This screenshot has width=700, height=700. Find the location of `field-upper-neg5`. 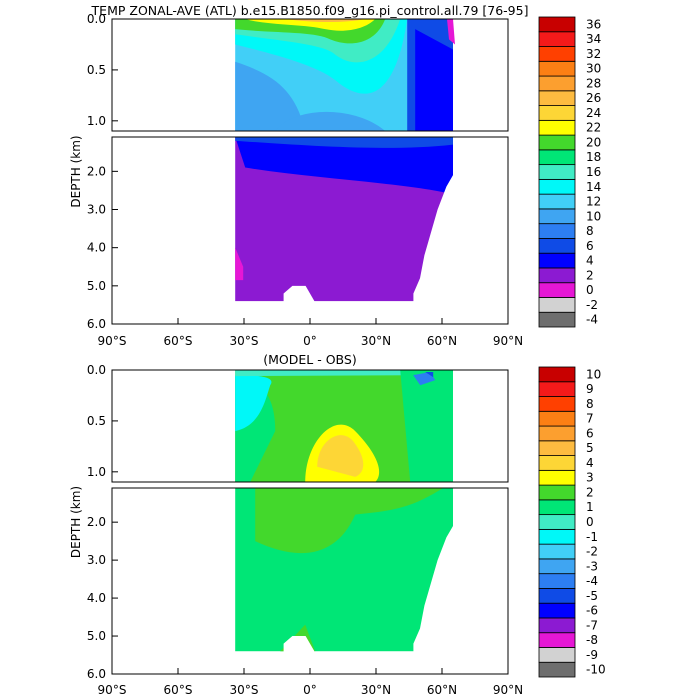

field-upper-neg5 is located at coordinates (429, 375).